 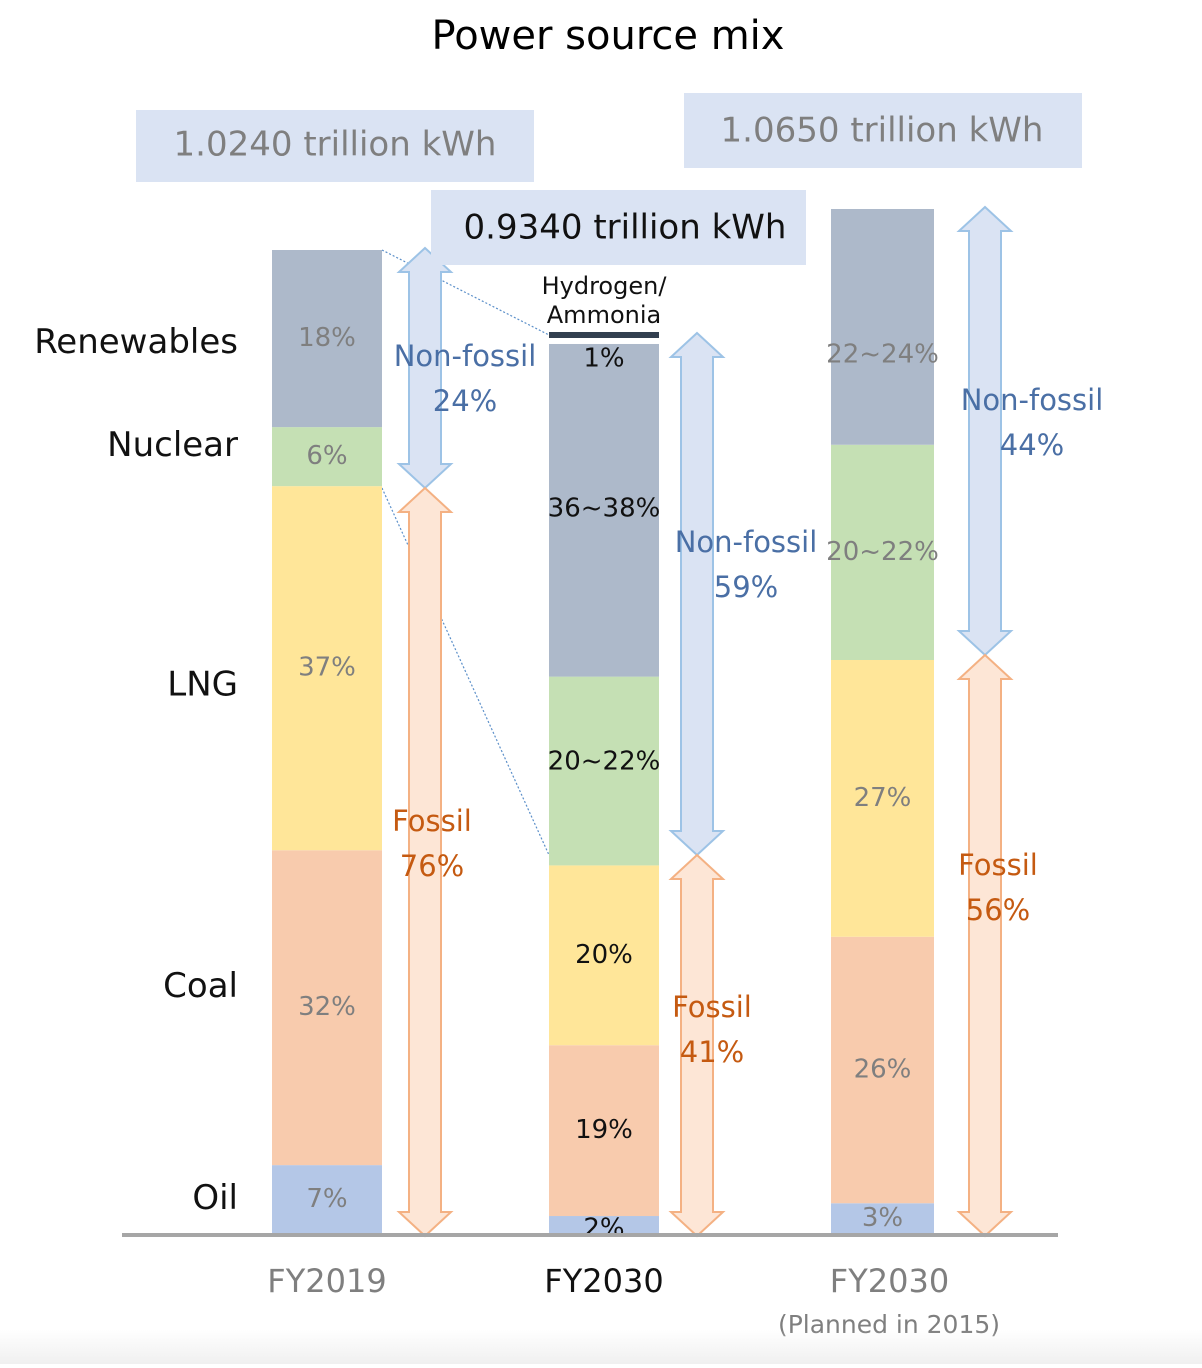 I want to click on bar-2-fossil-arrow, so click(x=985, y=945).